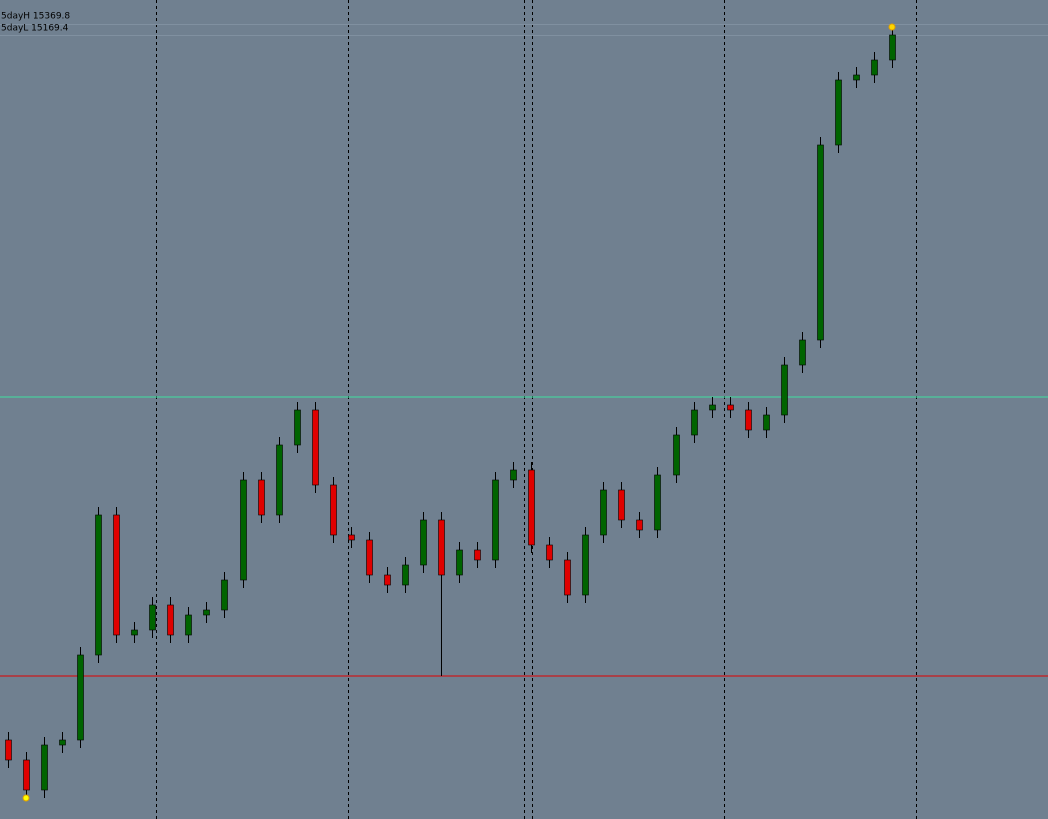  What do you see at coordinates (35, 29) in the screenshot?
I see `low-label: 5dayL 15169.4` at bounding box center [35, 29].